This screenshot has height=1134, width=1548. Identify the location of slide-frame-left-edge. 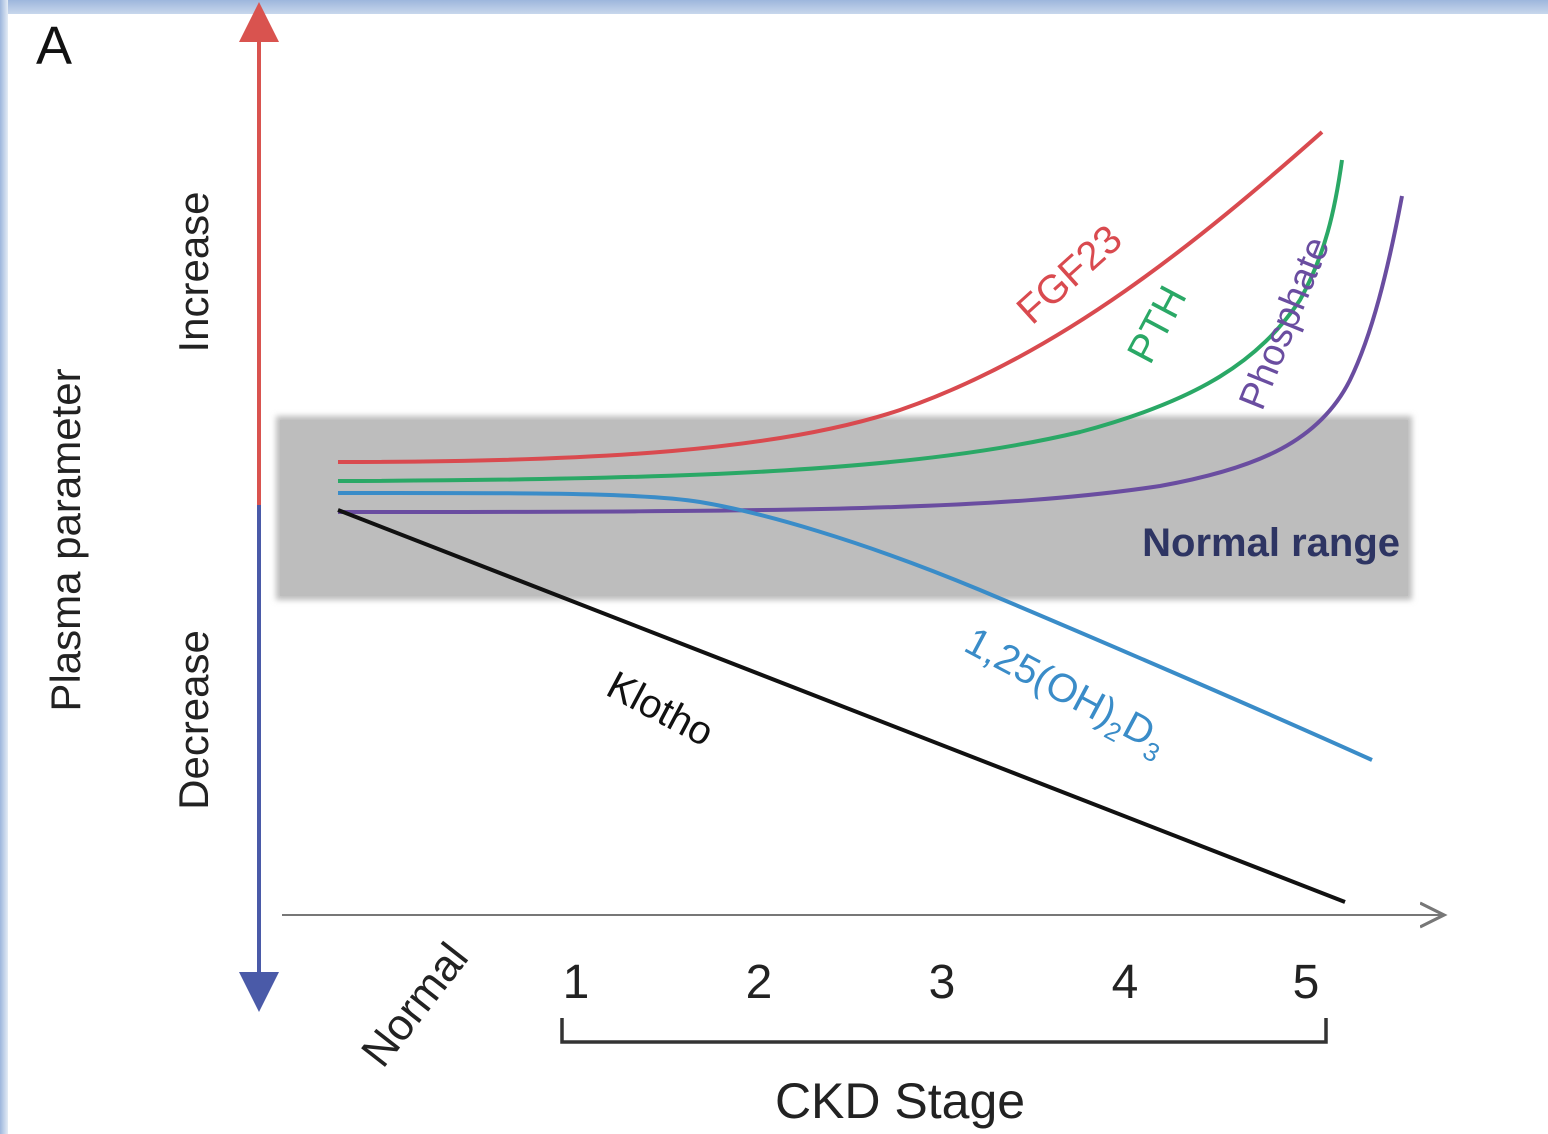
(4, 567).